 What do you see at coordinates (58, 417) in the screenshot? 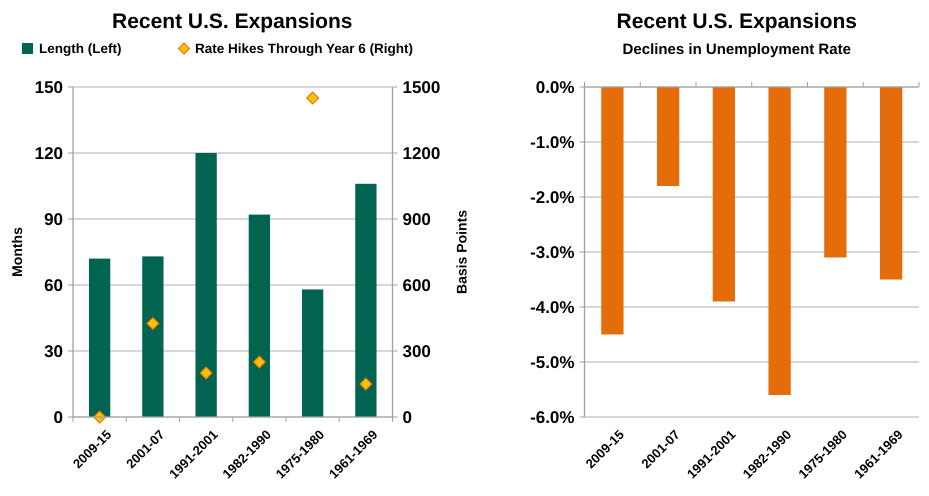
I see `y-tick-label: 0` at bounding box center [58, 417].